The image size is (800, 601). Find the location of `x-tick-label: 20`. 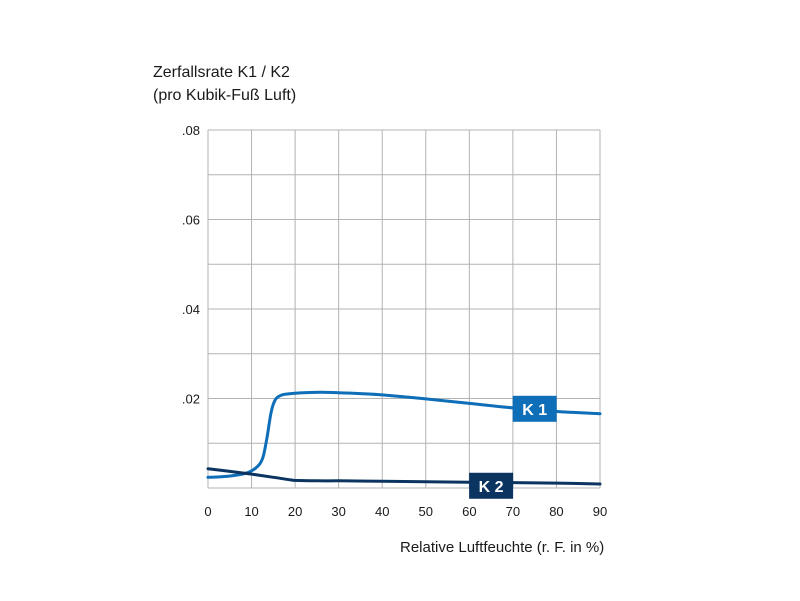

x-tick-label: 20 is located at coordinates (295, 511).